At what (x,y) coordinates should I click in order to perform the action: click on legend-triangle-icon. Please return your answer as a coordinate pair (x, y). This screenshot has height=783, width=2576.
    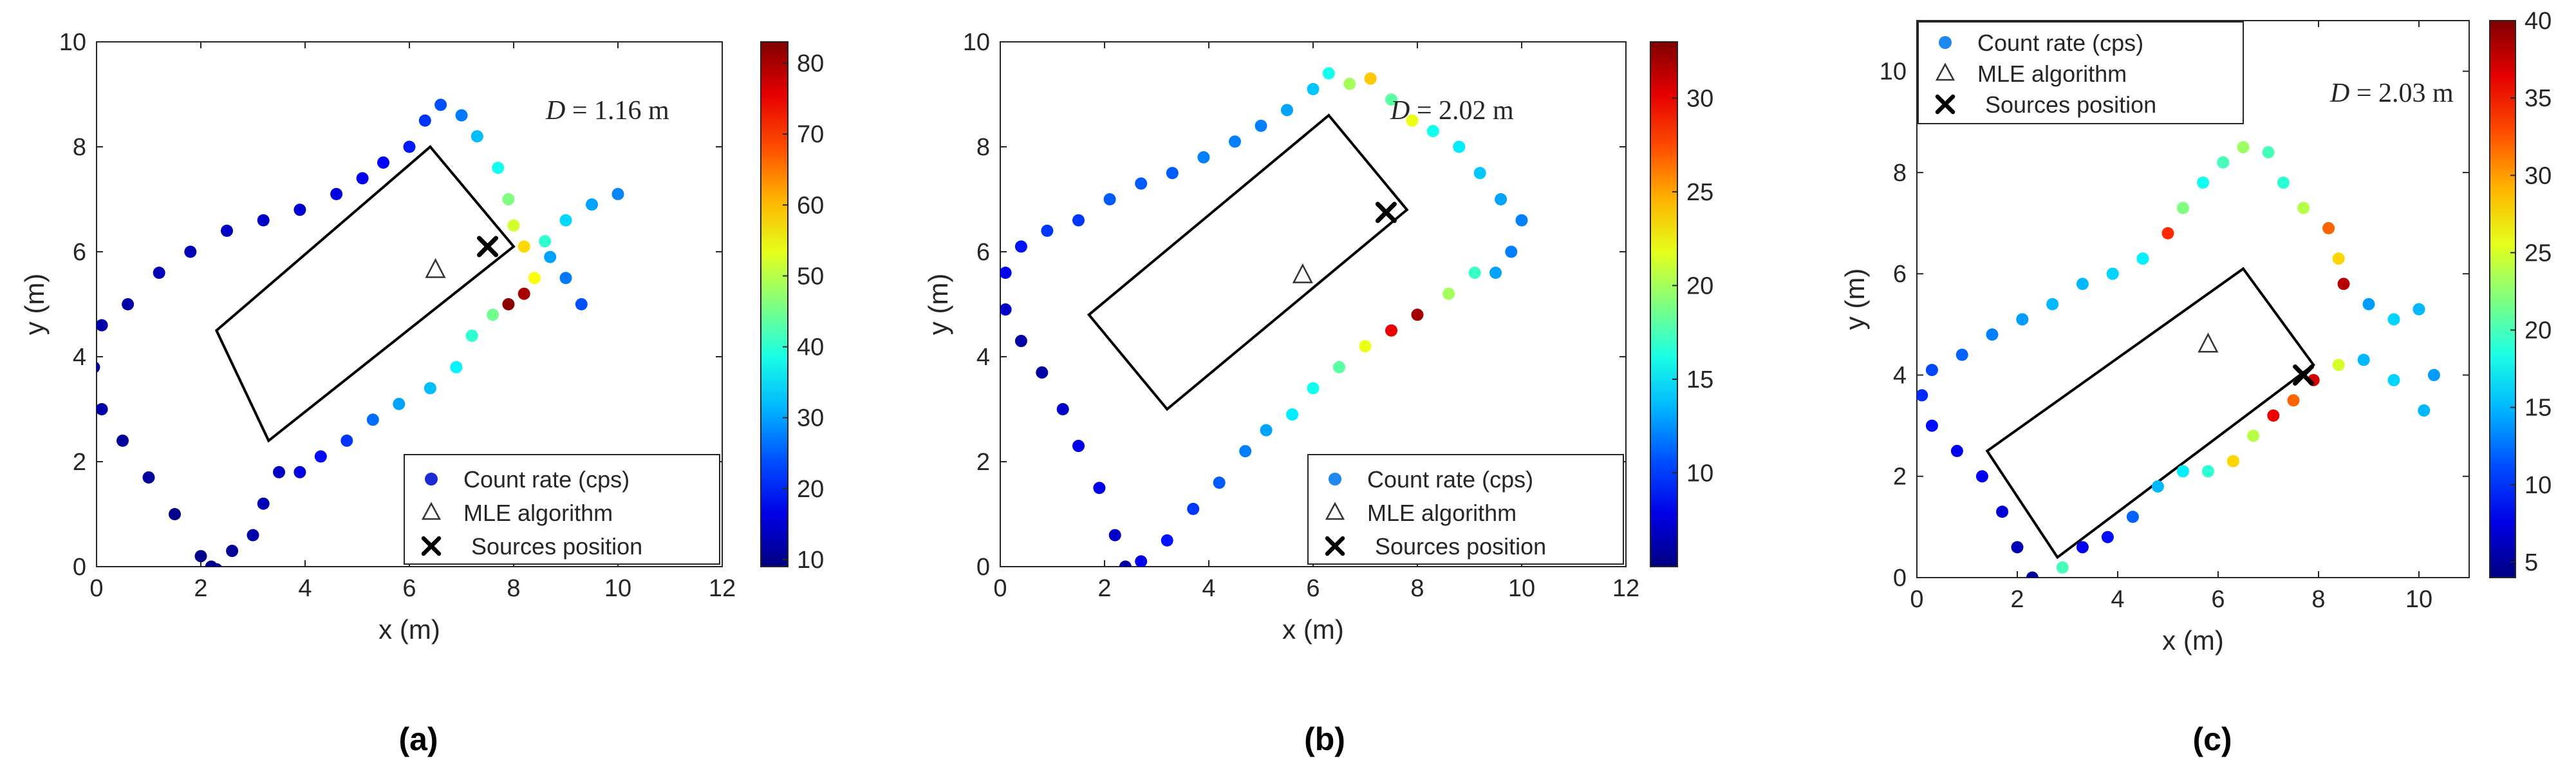
    Looking at the image, I should click on (431, 511).